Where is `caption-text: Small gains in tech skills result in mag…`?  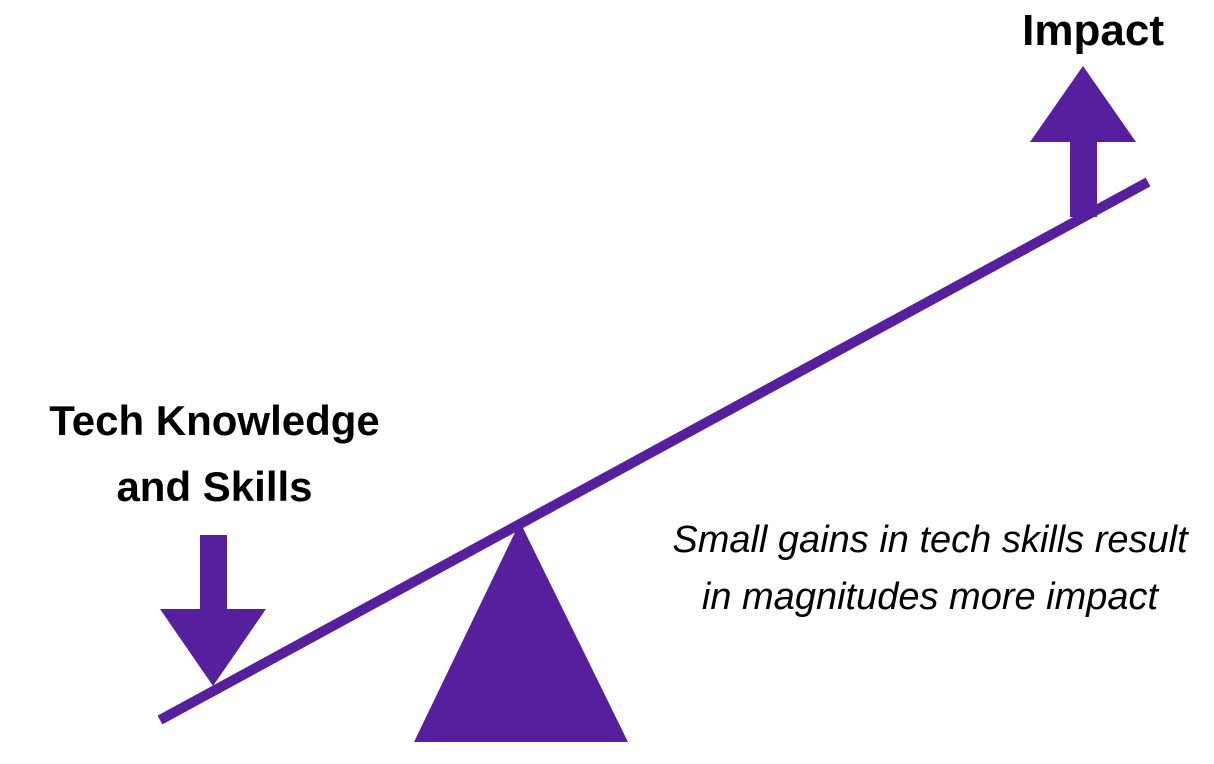 caption-text: Small gains in tech skills result in mag… is located at coordinates (930, 568).